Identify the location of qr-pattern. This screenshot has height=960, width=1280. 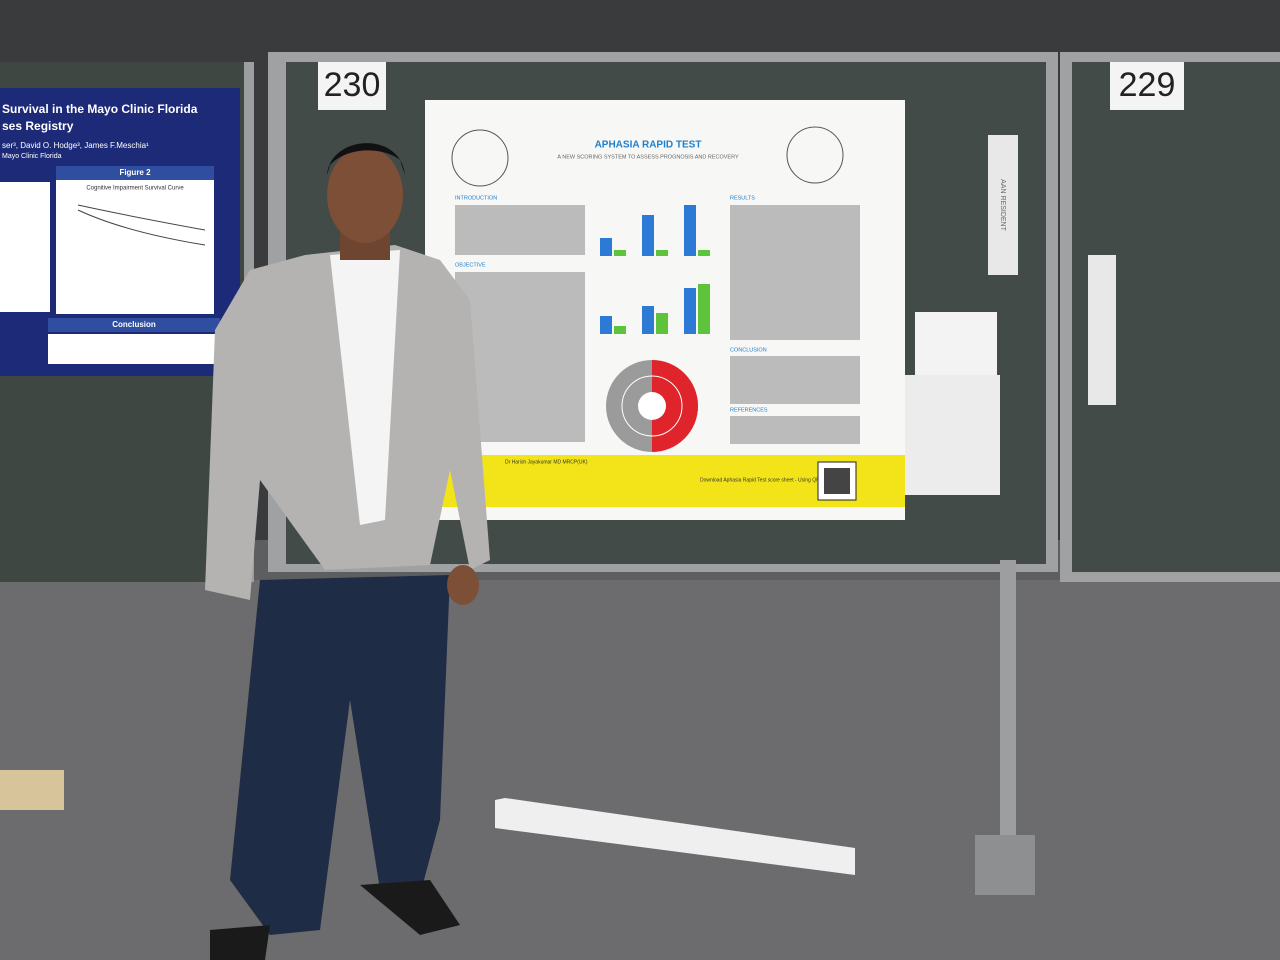
(837, 481).